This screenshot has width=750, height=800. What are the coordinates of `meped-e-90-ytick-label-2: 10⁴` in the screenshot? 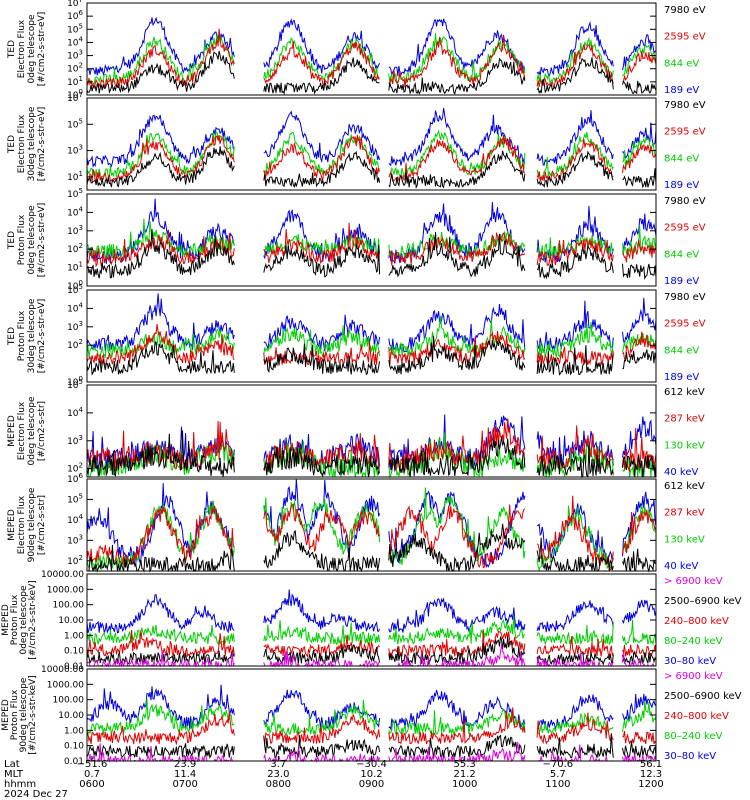 It's located at (75, 519).